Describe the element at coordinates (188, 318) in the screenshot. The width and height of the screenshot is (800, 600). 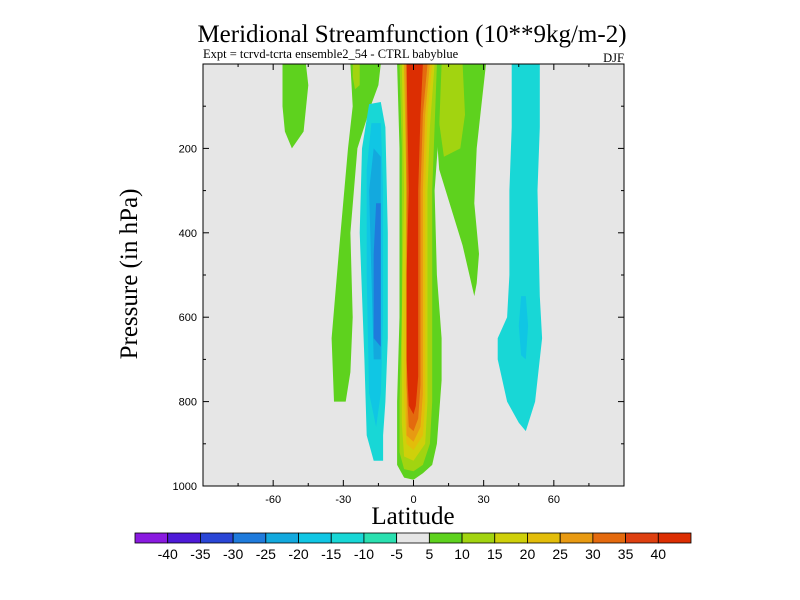
I see `y-tick-label: 600` at that location.